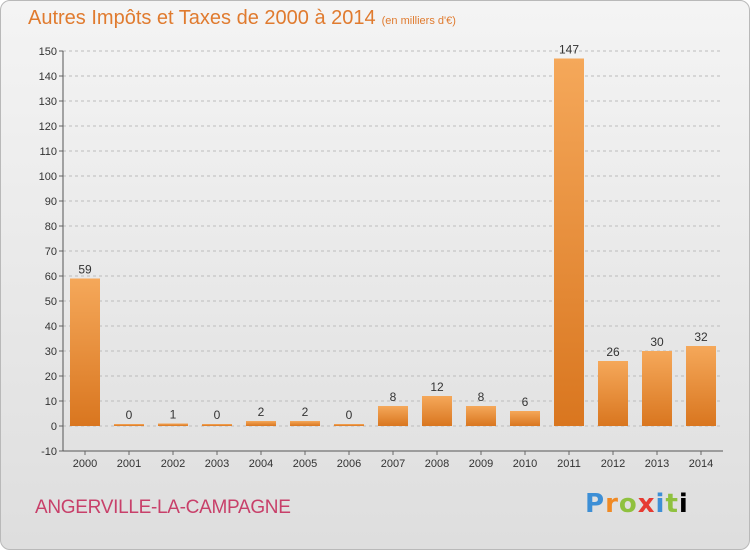 The width and height of the screenshot is (750, 550). I want to click on y-tick-label: 70, so click(51, 252).